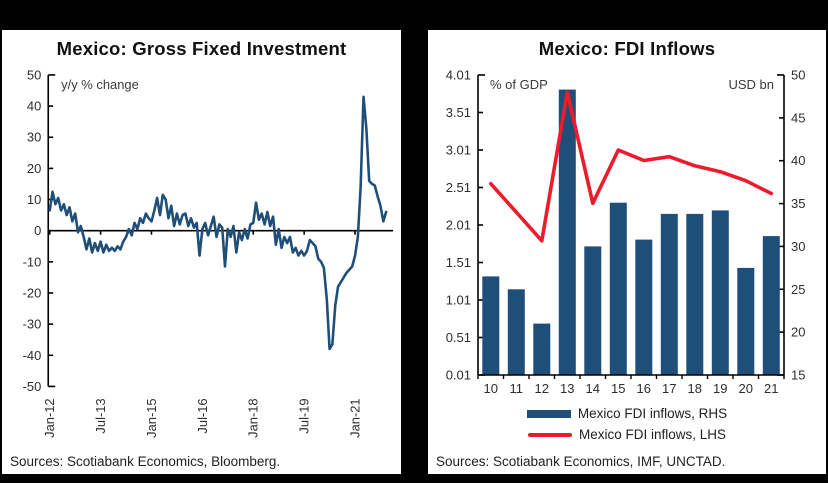  Describe the element at coordinates (517, 388) in the screenshot. I see `fdi-x-tick-label: 11` at that location.